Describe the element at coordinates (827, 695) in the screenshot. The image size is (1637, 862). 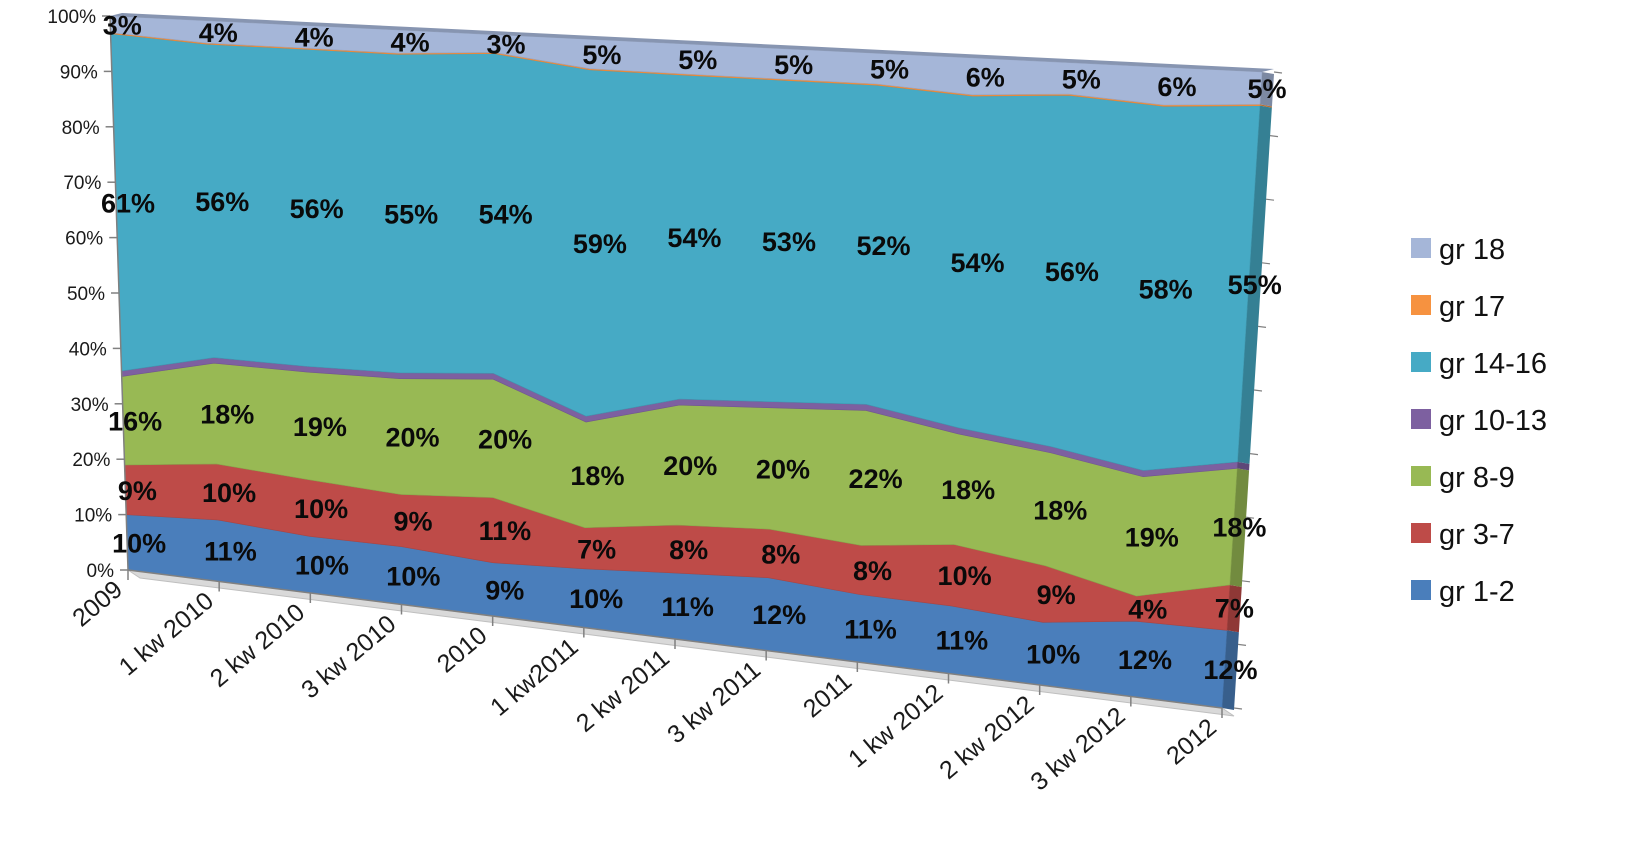
I see `x-category-label: 2011` at that location.